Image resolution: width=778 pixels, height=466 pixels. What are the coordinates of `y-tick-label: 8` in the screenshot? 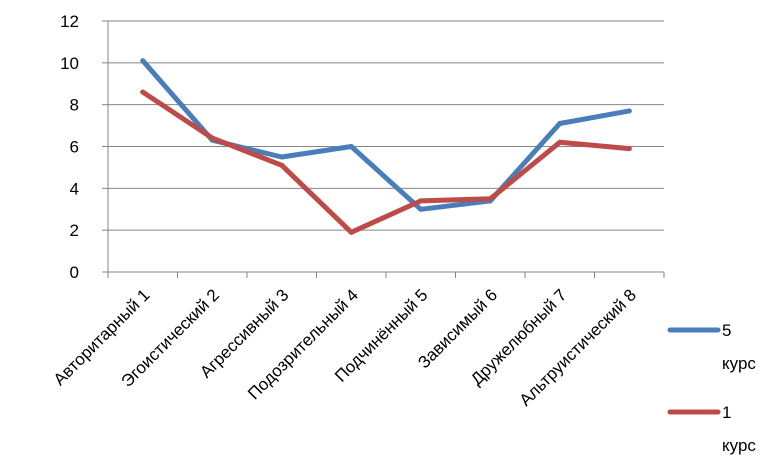 It's located at (74, 105).